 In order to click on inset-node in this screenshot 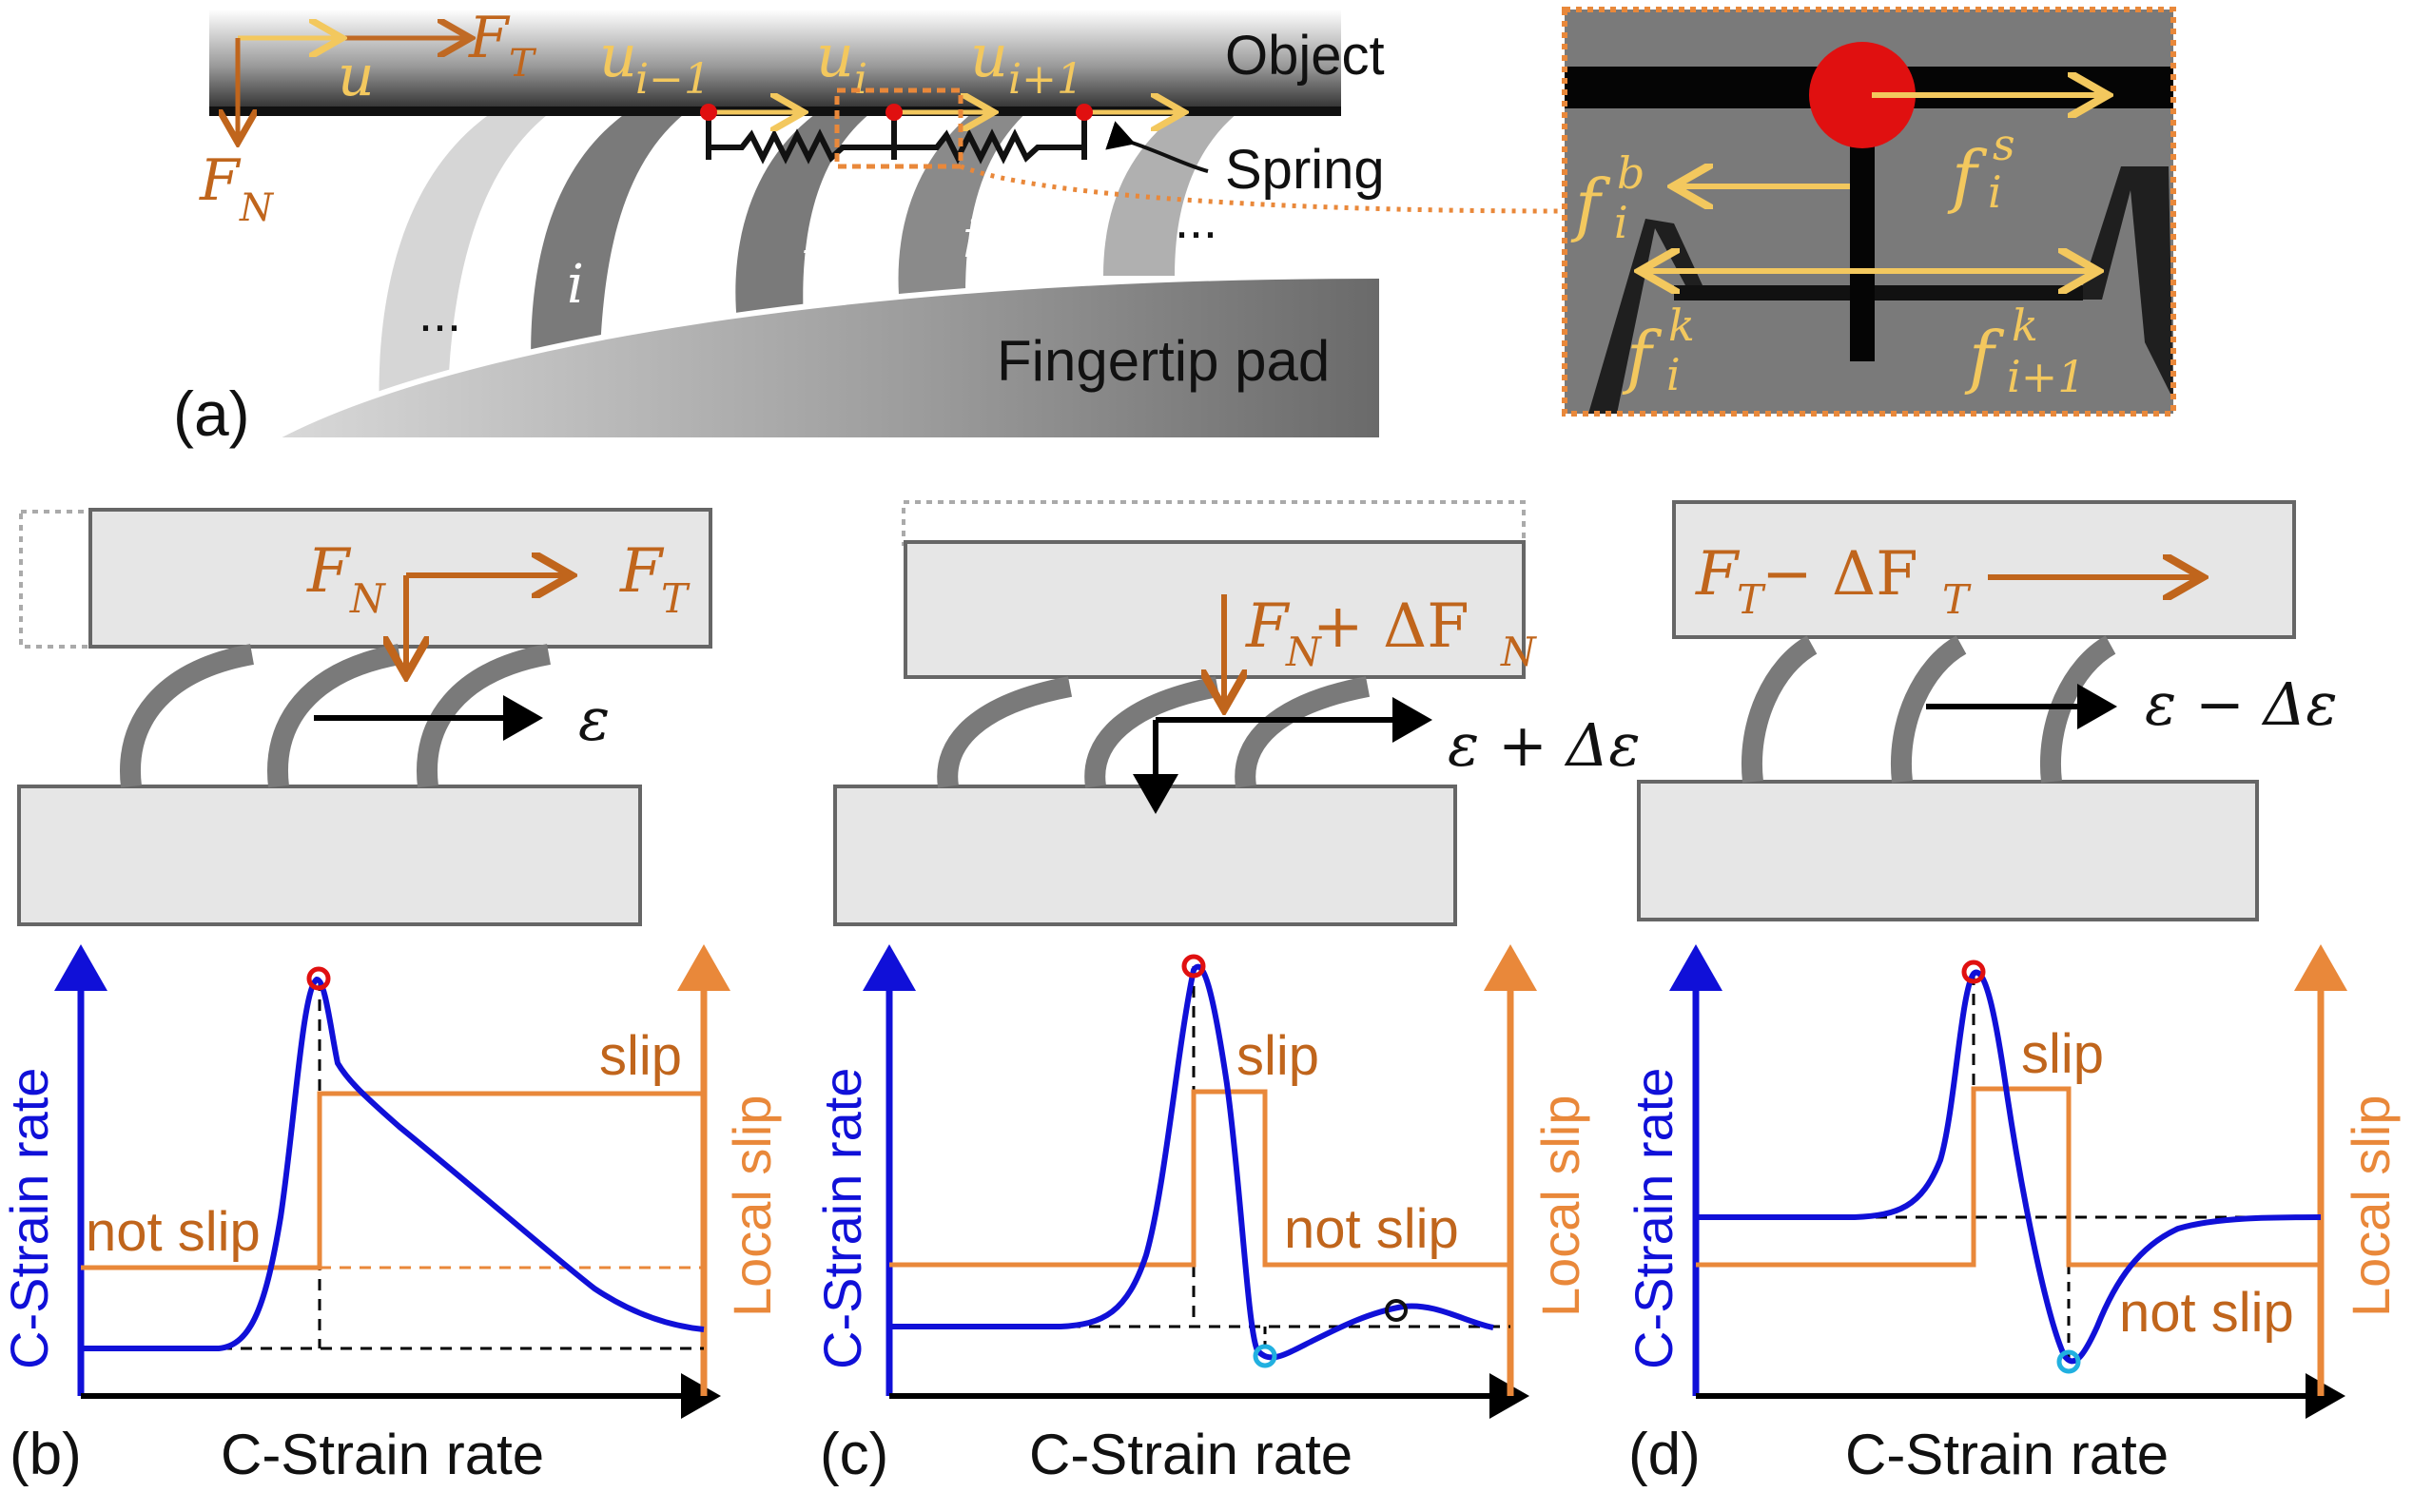, I will do `click(1862, 95)`.